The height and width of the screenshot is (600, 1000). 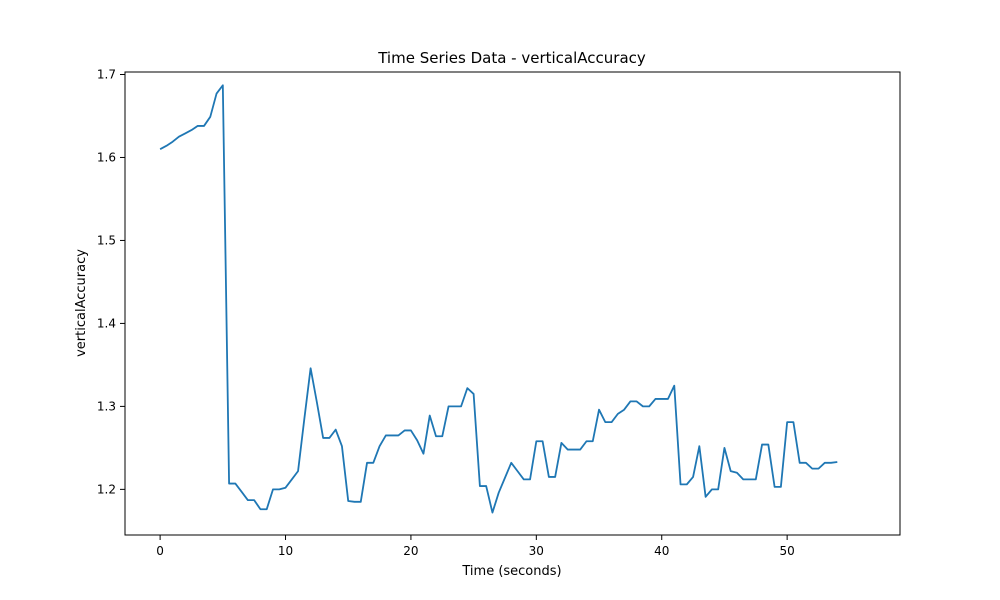 I want to click on x-tick-label: 50, so click(x=786, y=551).